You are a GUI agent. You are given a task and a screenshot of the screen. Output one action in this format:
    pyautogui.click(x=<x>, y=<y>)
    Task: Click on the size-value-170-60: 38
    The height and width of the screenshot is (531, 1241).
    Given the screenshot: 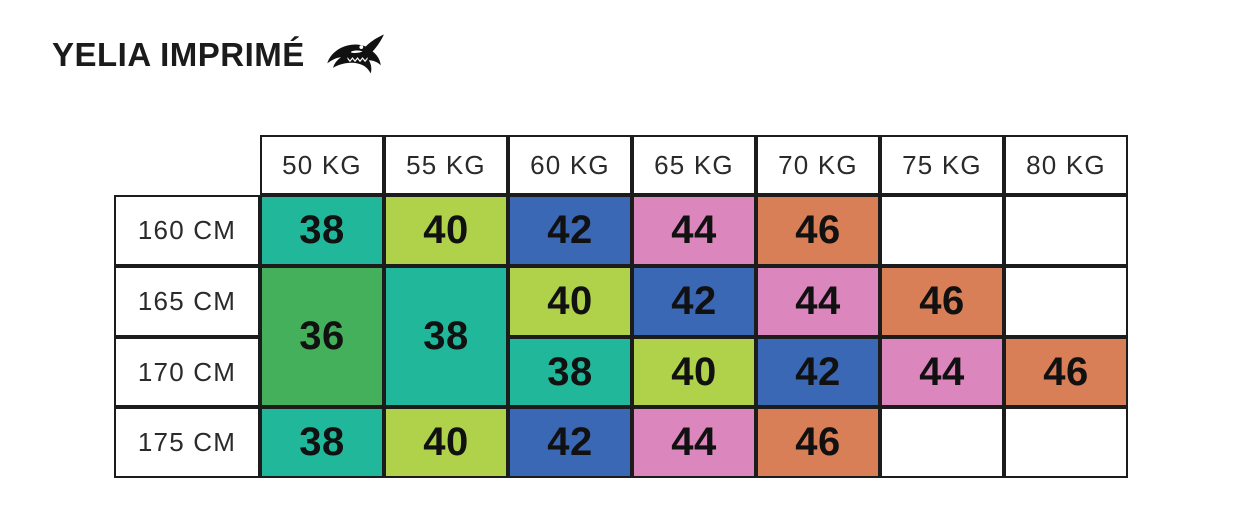 What is the action you would take?
    pyautogui.click(x=570, y=372)
    